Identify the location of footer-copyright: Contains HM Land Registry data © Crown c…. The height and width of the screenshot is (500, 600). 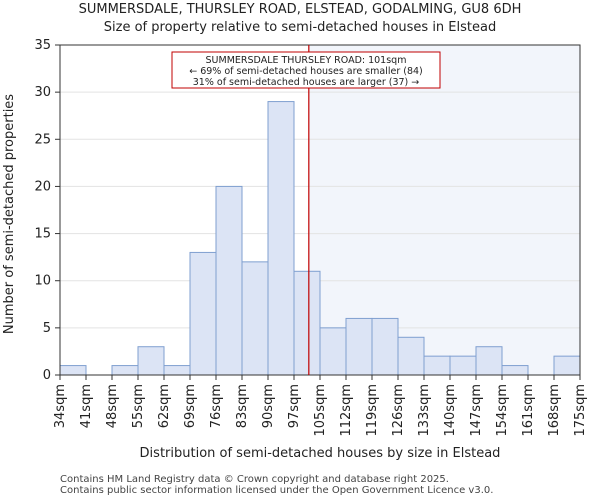
(254, 479).